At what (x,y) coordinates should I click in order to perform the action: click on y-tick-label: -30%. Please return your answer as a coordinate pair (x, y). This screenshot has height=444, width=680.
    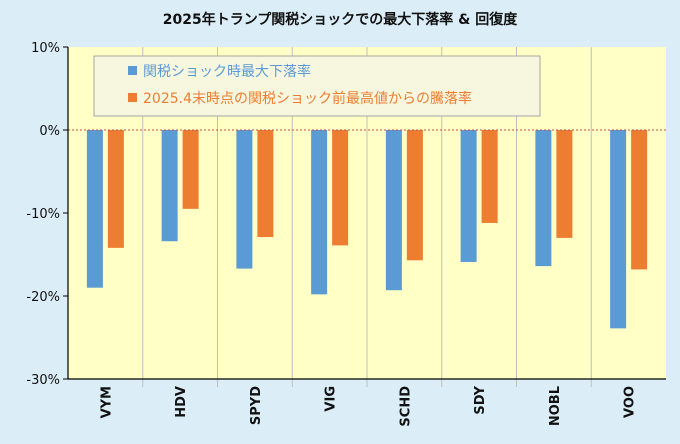
    Looking at the image, I should click on (43, 380).